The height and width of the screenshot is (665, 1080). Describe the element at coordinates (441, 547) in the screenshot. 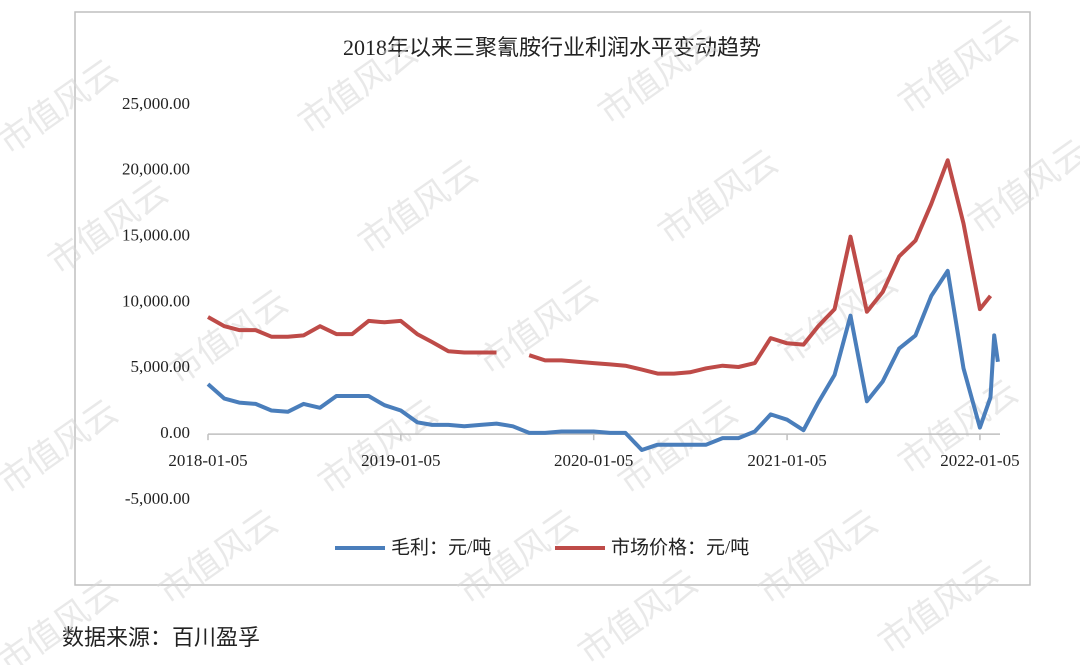

I see `legend-label: 毛利：元/吨` at that location.